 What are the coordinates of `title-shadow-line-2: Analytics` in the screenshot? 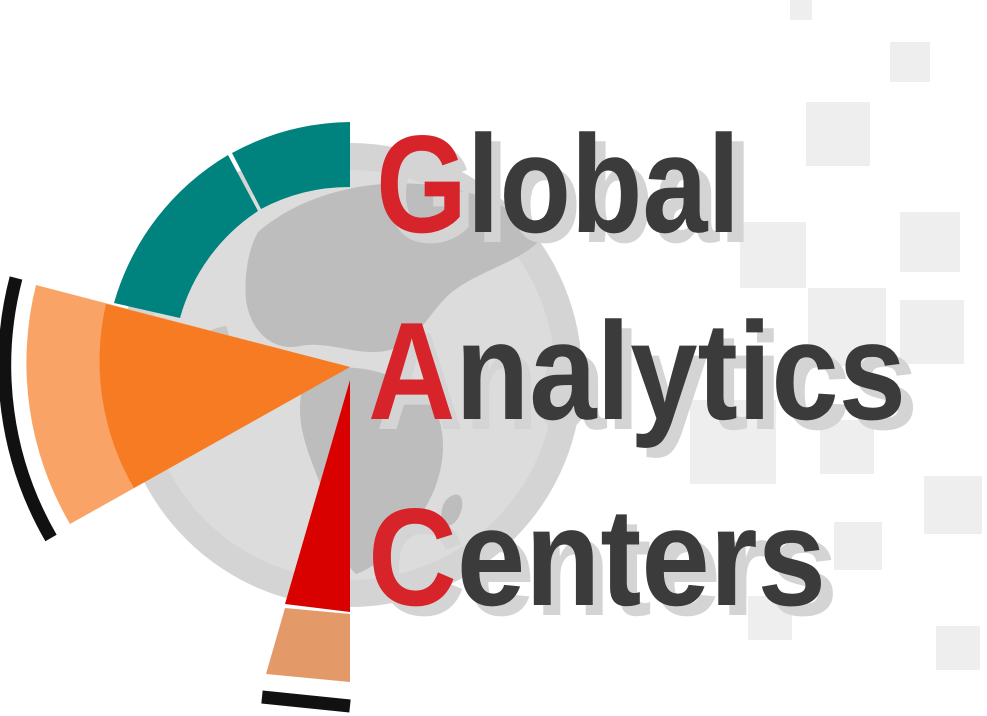 It's located at (647, 381).